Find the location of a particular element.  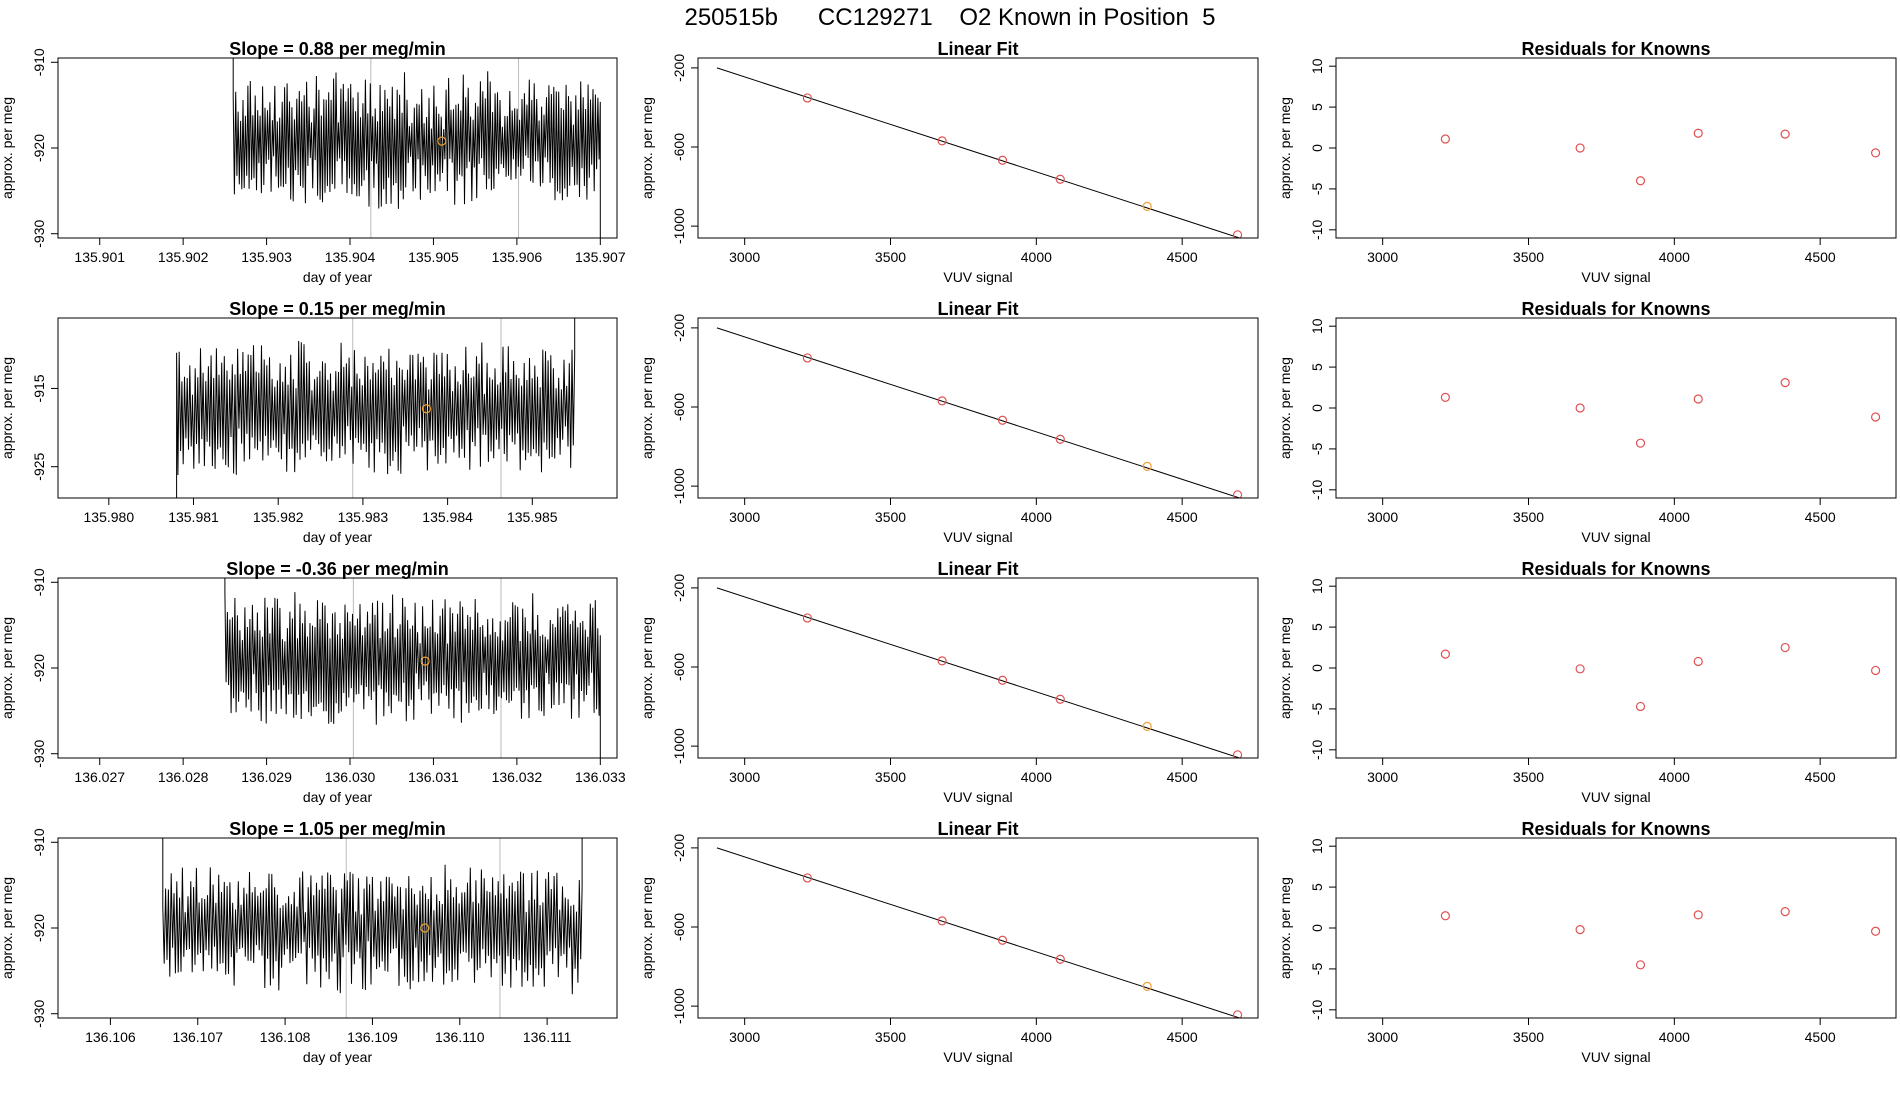

x-tick-label: 136.108 is located at coordinates (285, 1037).